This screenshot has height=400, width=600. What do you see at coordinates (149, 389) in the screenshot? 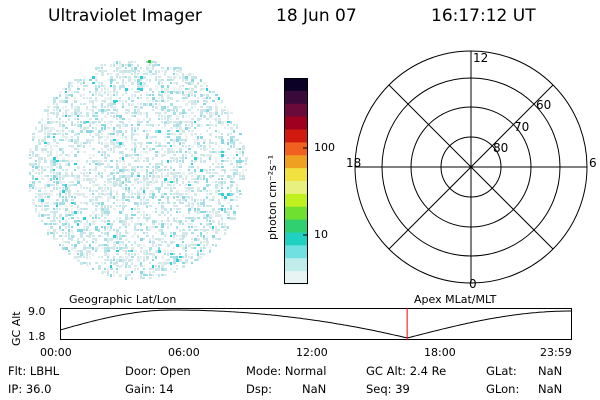
I see `gain-field: Gain: 14` at bounding box center [149, 389].